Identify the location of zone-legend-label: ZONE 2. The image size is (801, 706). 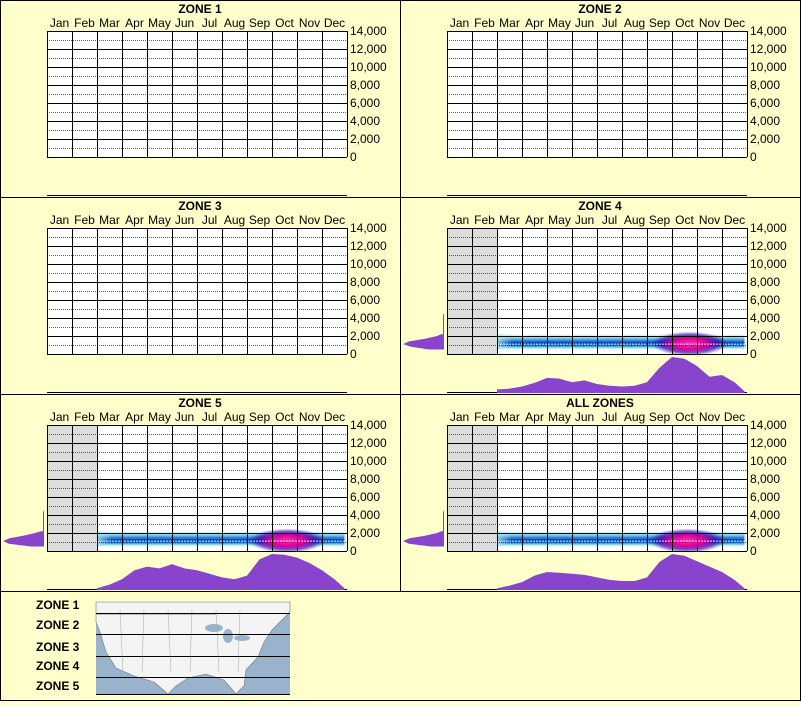
(58, 625).